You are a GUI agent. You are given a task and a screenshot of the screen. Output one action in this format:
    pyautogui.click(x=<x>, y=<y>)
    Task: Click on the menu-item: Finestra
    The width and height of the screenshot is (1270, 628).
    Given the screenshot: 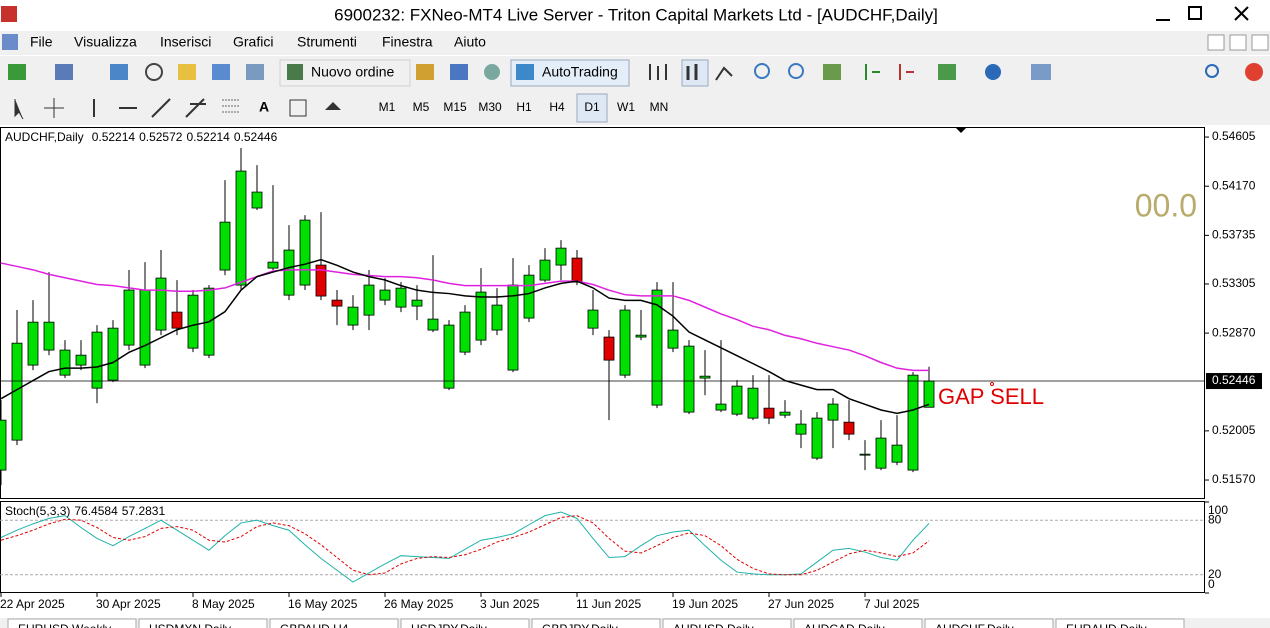 What is the action you would take?
    pyautogui.click(x=407, y=42)
    